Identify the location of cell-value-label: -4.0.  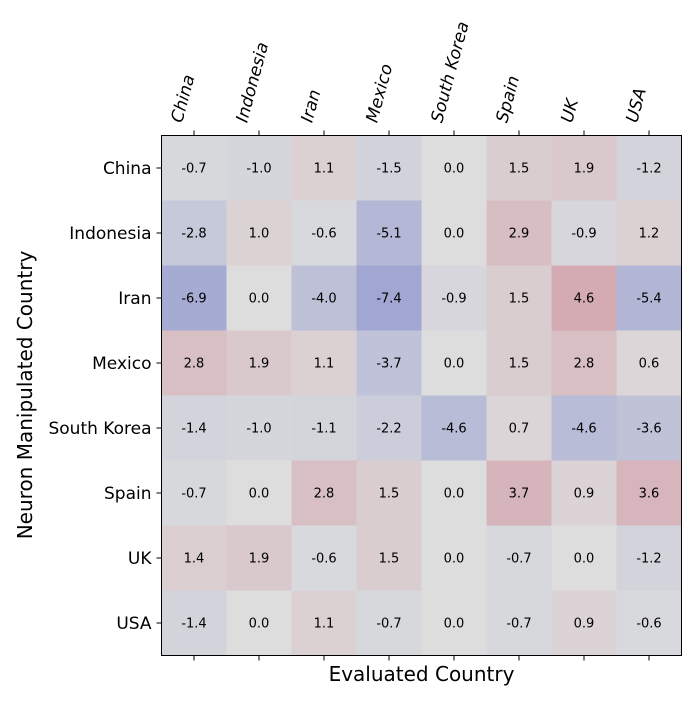
(323, 299).